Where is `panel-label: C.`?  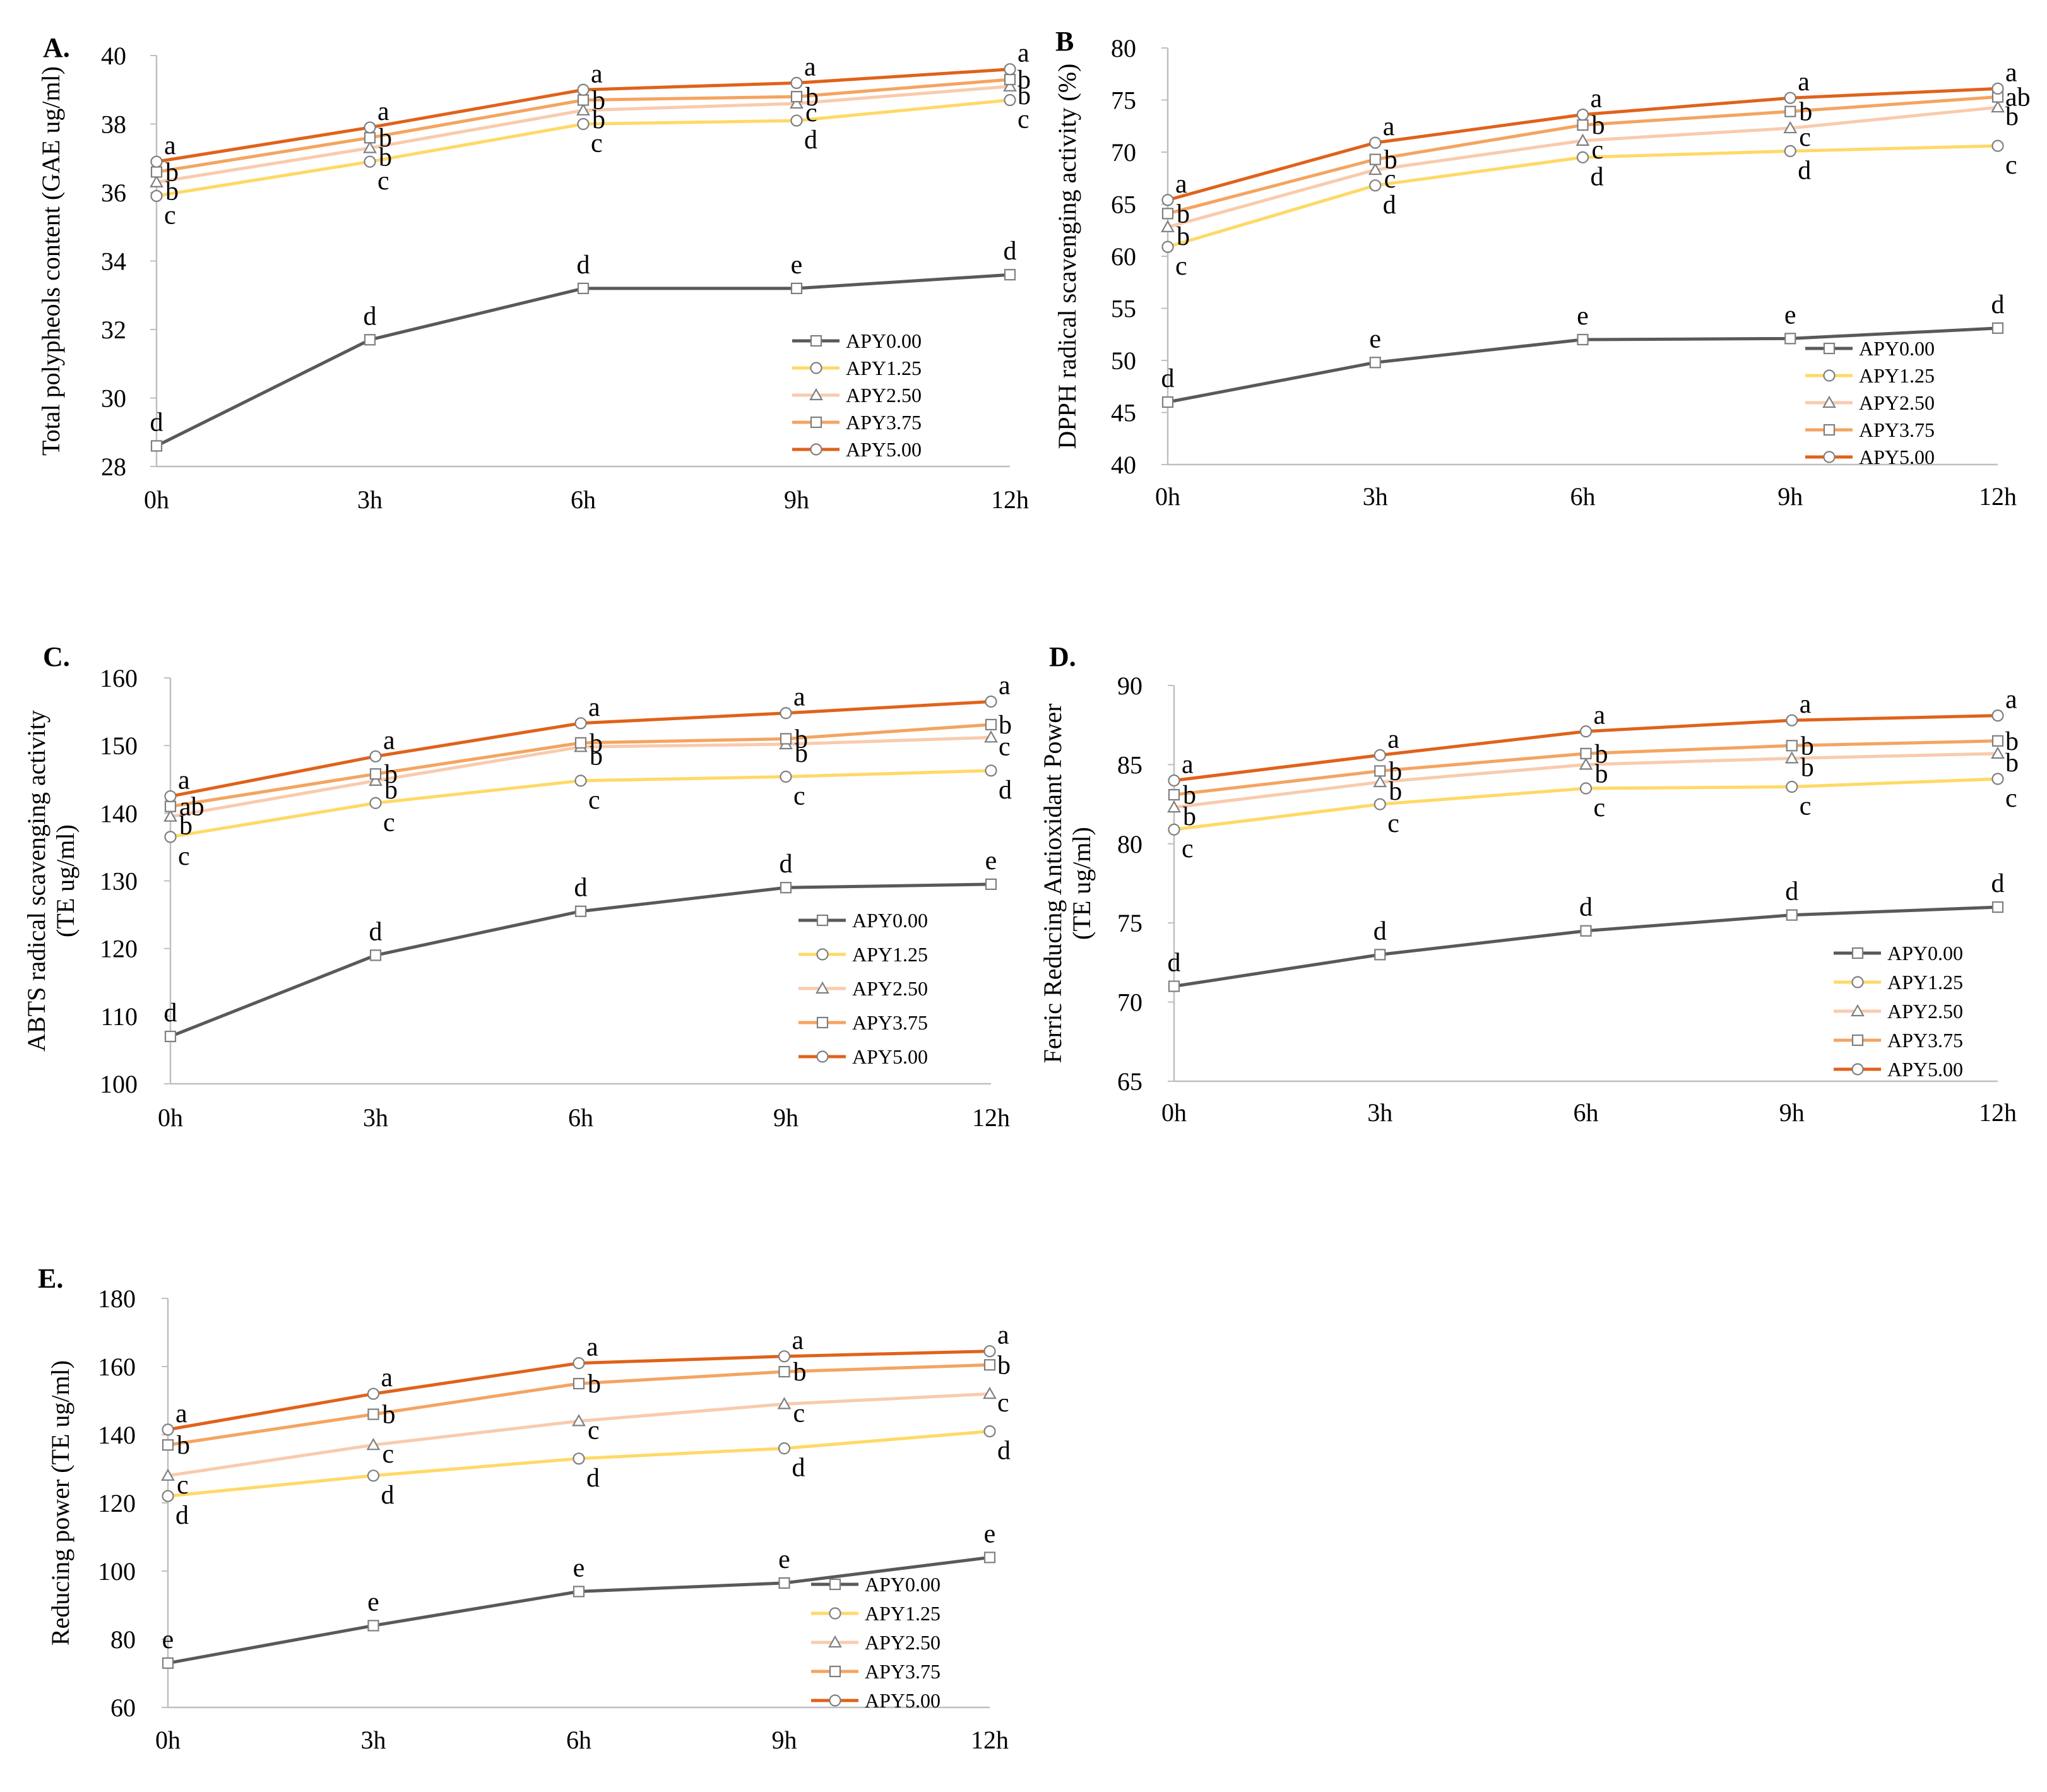 panel-label: C. is located at coordinates (56, 656).